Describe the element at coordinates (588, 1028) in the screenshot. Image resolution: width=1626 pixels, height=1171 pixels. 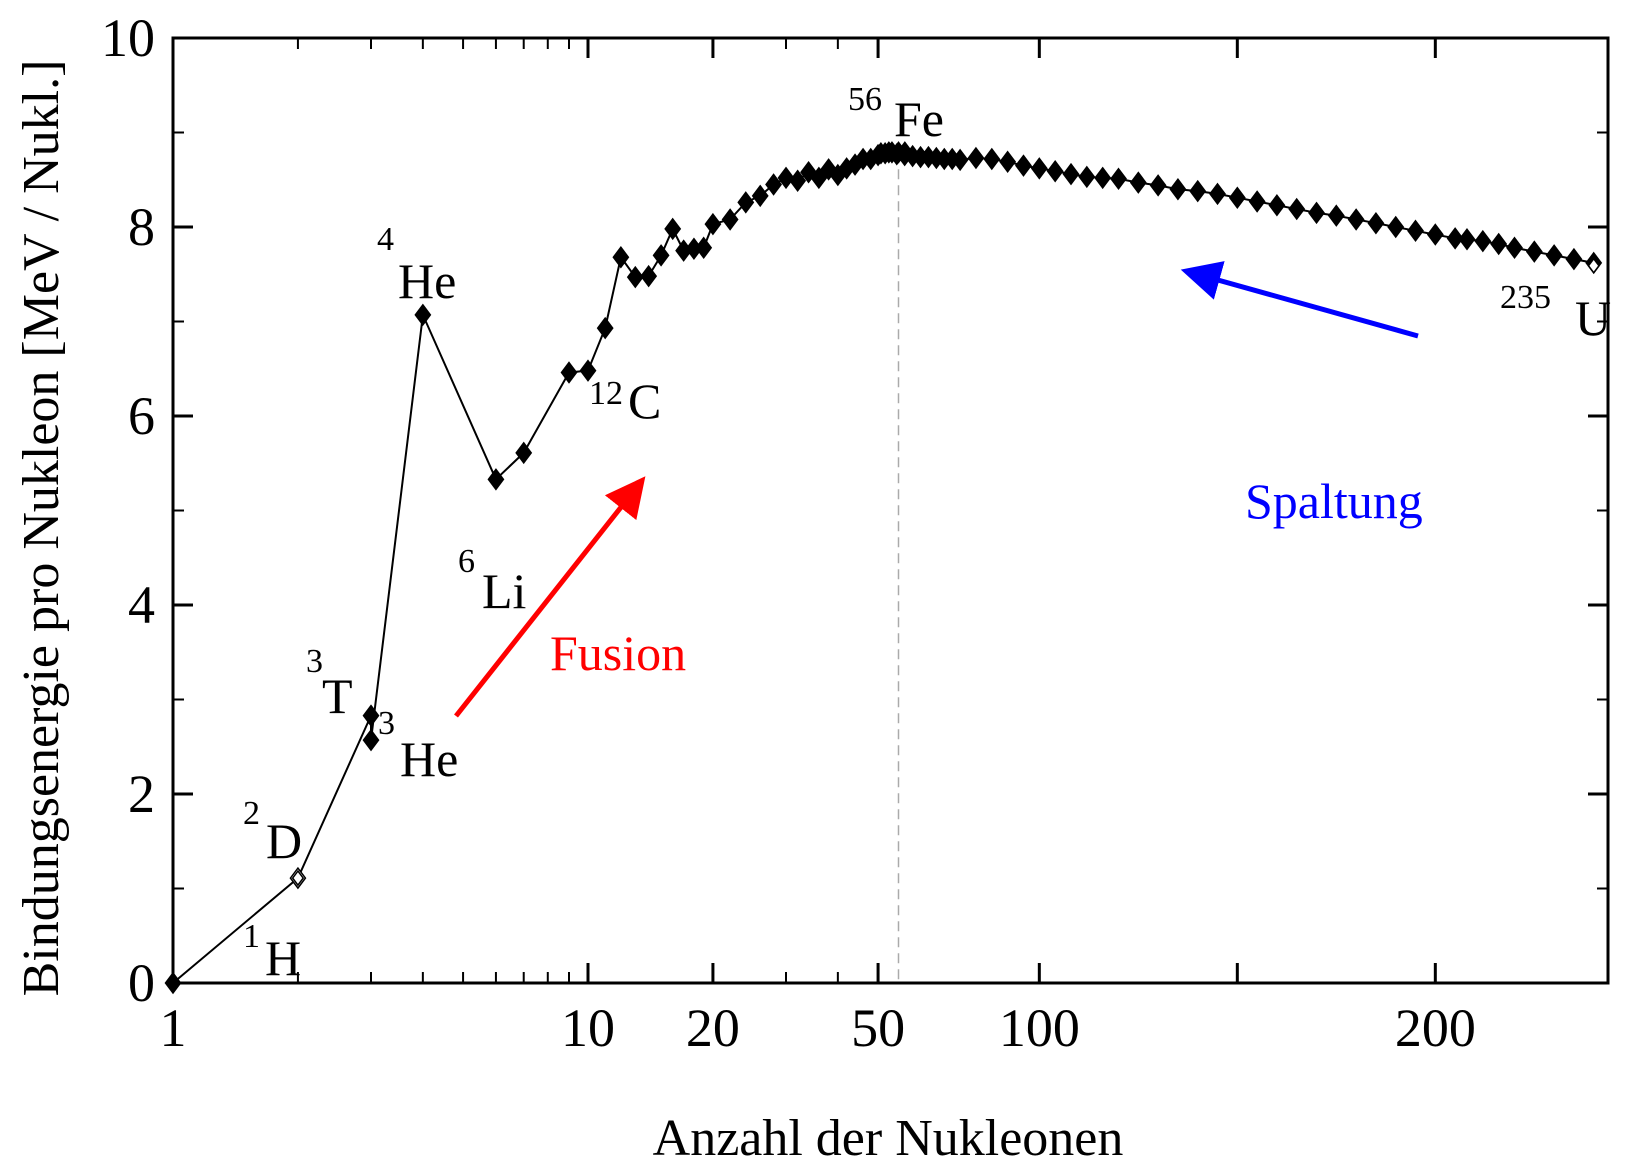
I see `x-tick-label: 10` at that location.